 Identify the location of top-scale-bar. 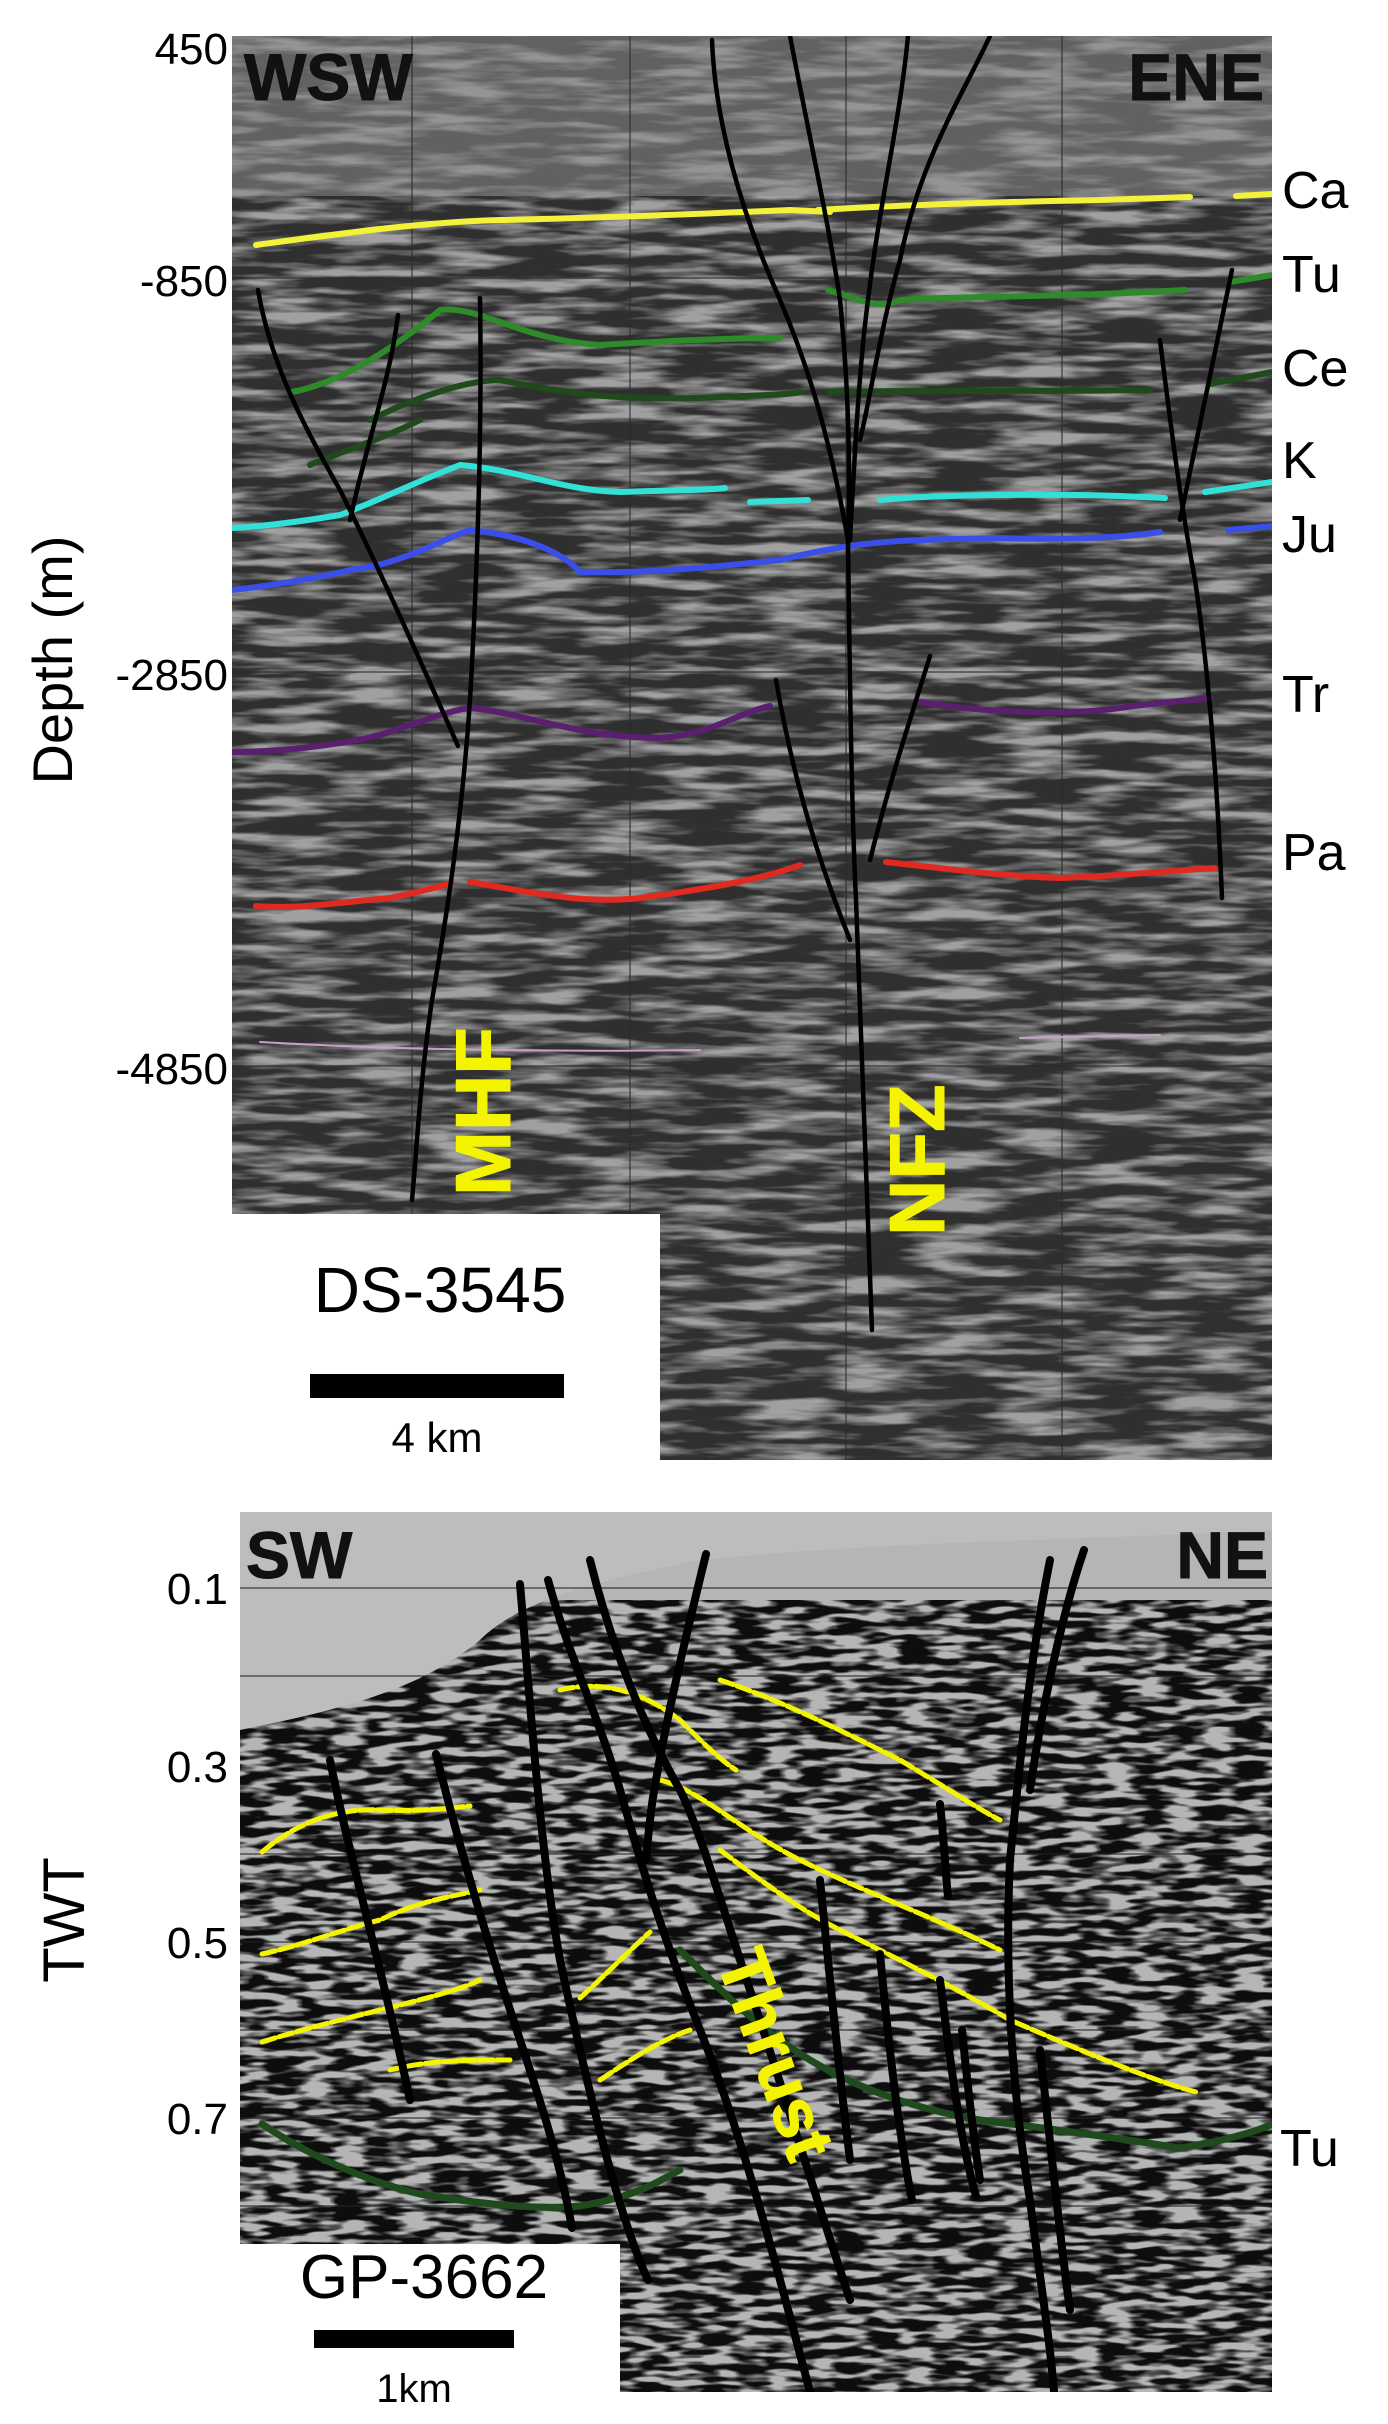
(437, 1386).